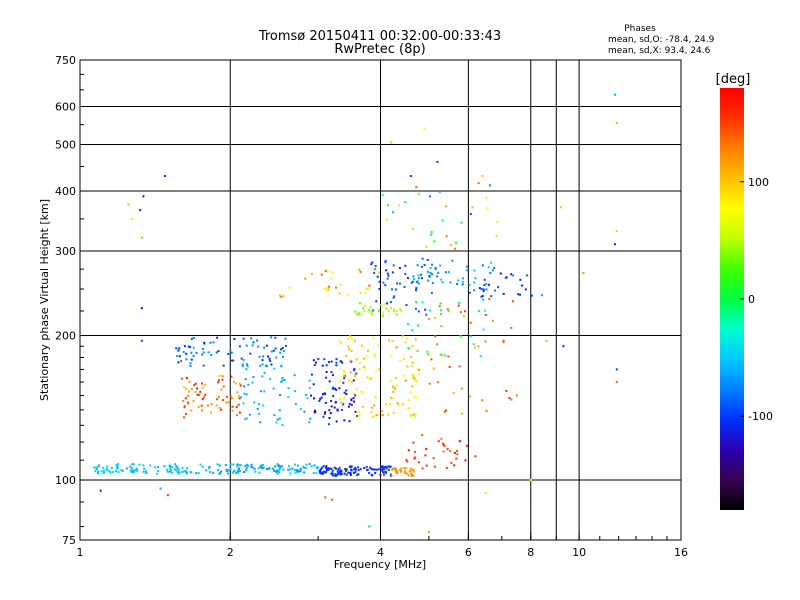  I want to click on x-tick-label: 8, so click(530, 552).